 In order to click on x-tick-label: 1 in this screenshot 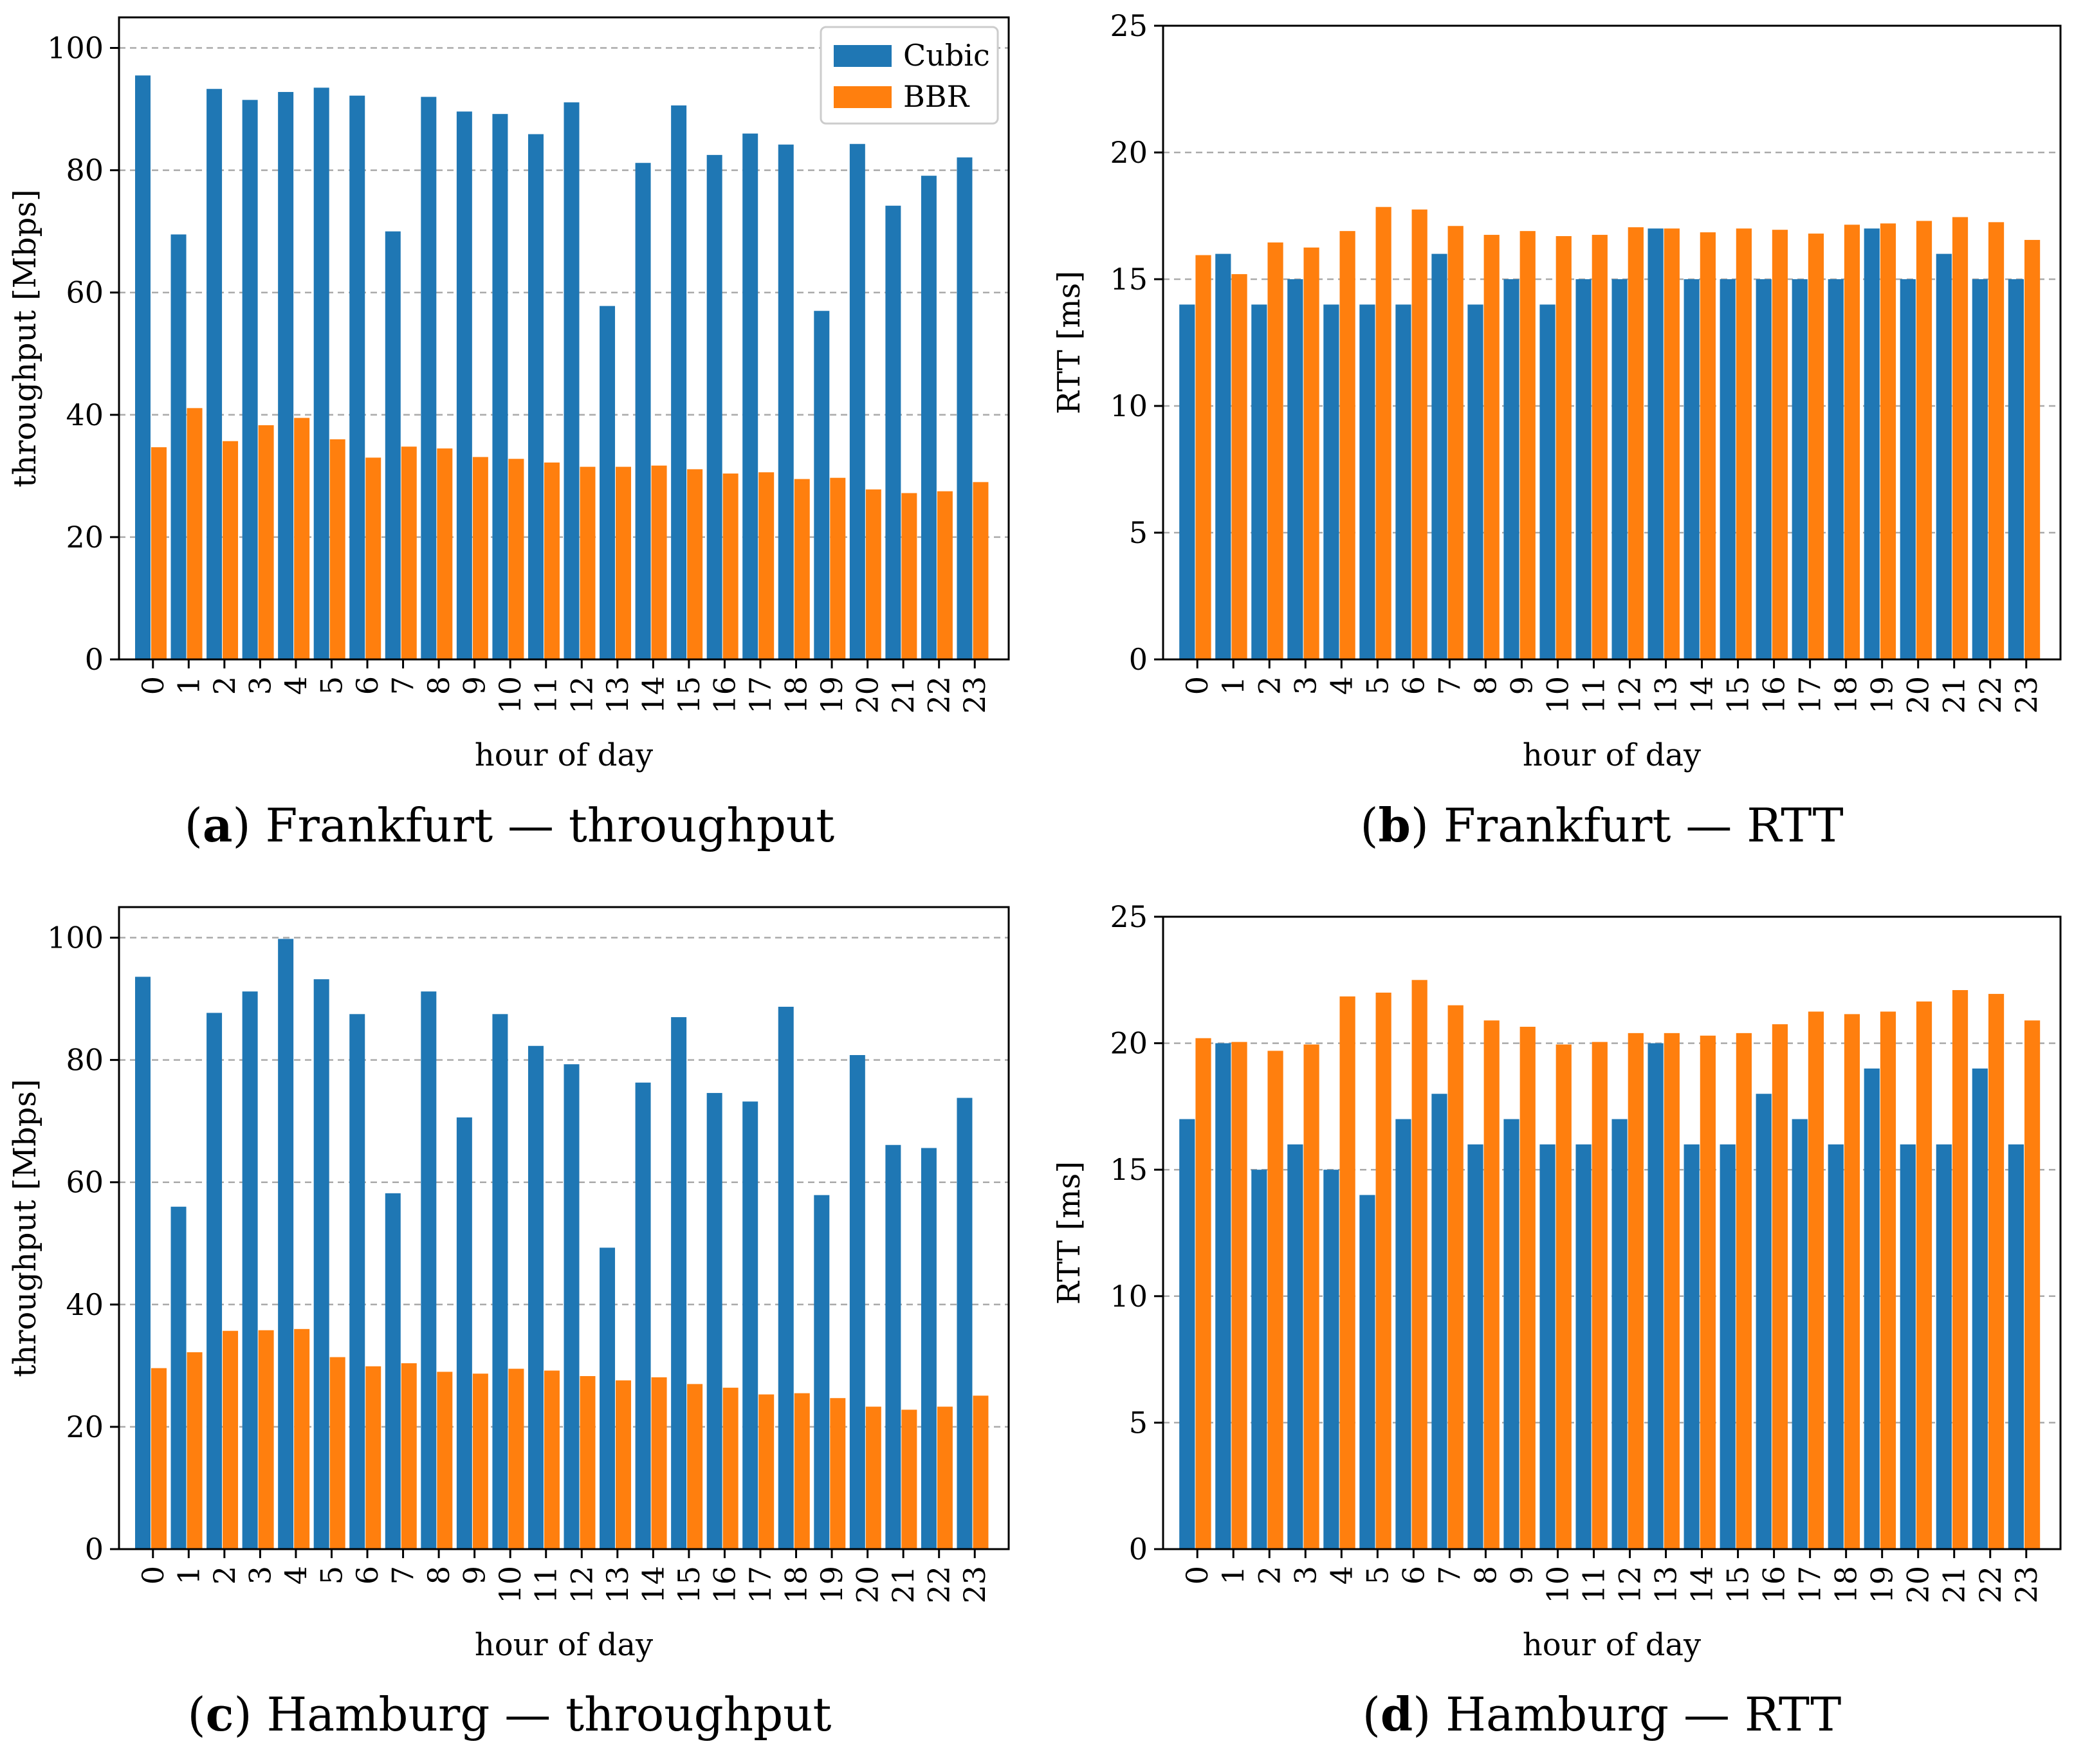, I will do `click(1233, 685)`.